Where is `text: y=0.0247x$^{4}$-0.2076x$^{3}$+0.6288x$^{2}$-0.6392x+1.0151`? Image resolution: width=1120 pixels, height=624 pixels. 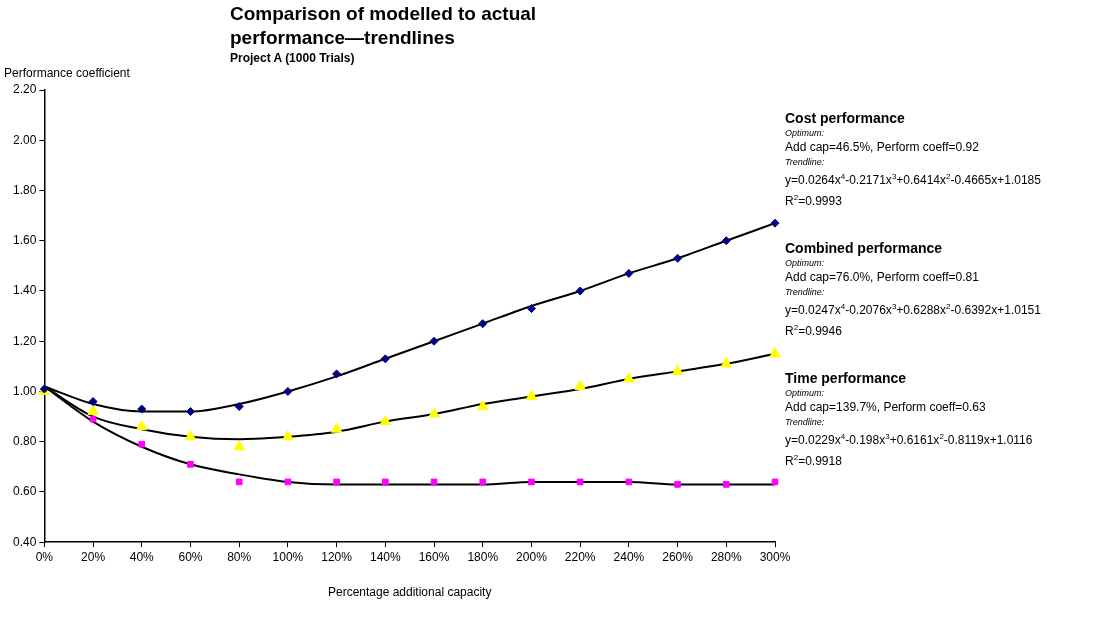
text: y=0.0247x$^{4}$-0.2076x$^{3}$+0.6288x$^{2}$-0.6392x+1.0151 is located at coordinates (913, 310).